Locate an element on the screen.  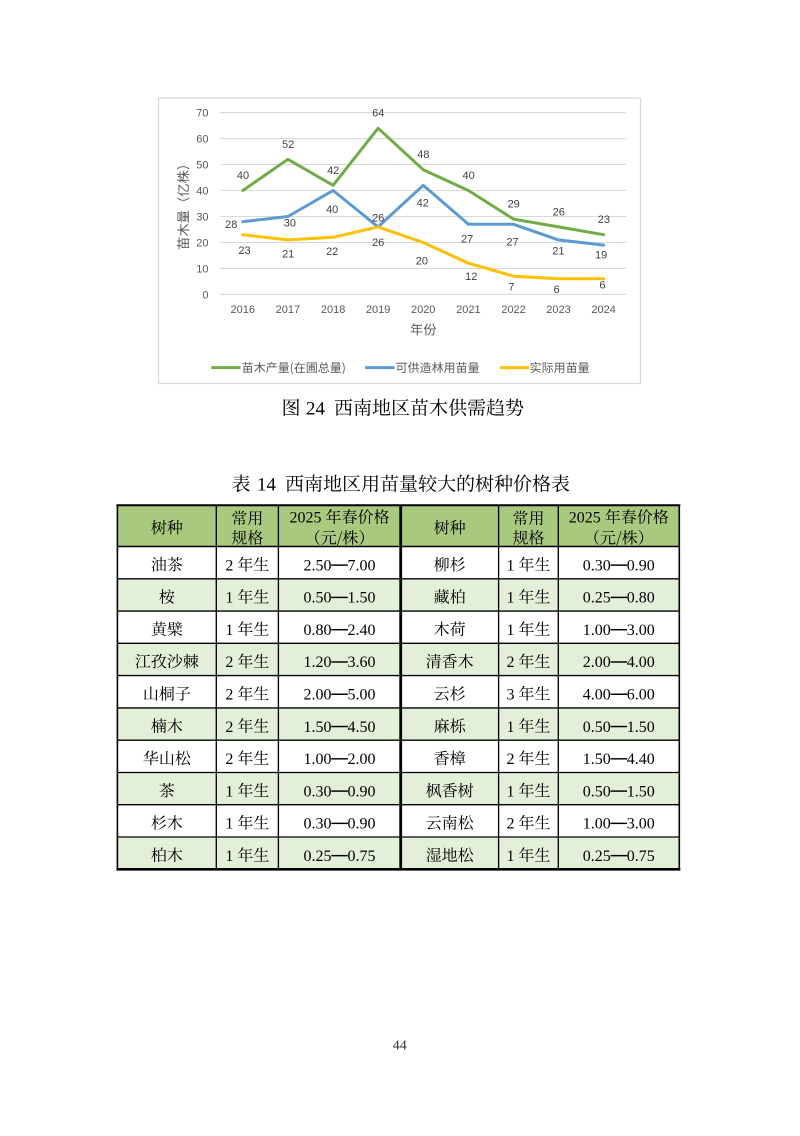
svg-text: 28 is located at coordinates (231, 225).